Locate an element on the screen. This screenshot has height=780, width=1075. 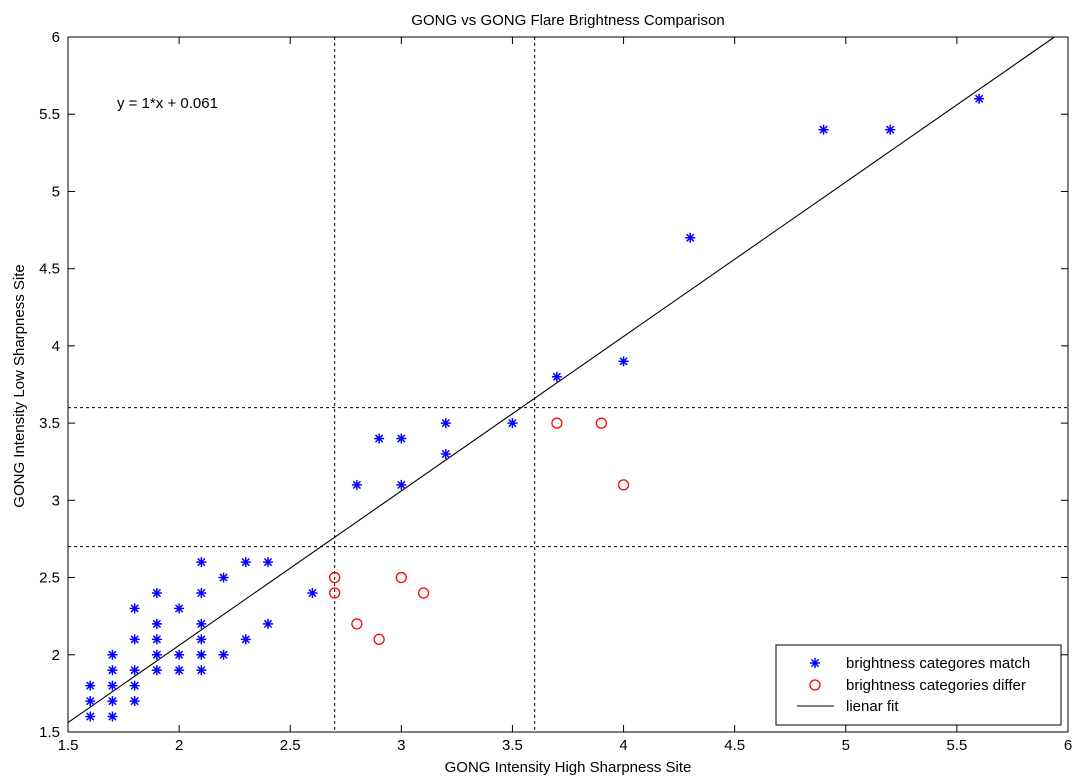
y-tick-label: 1.5 is located at coordinates (49, 732).